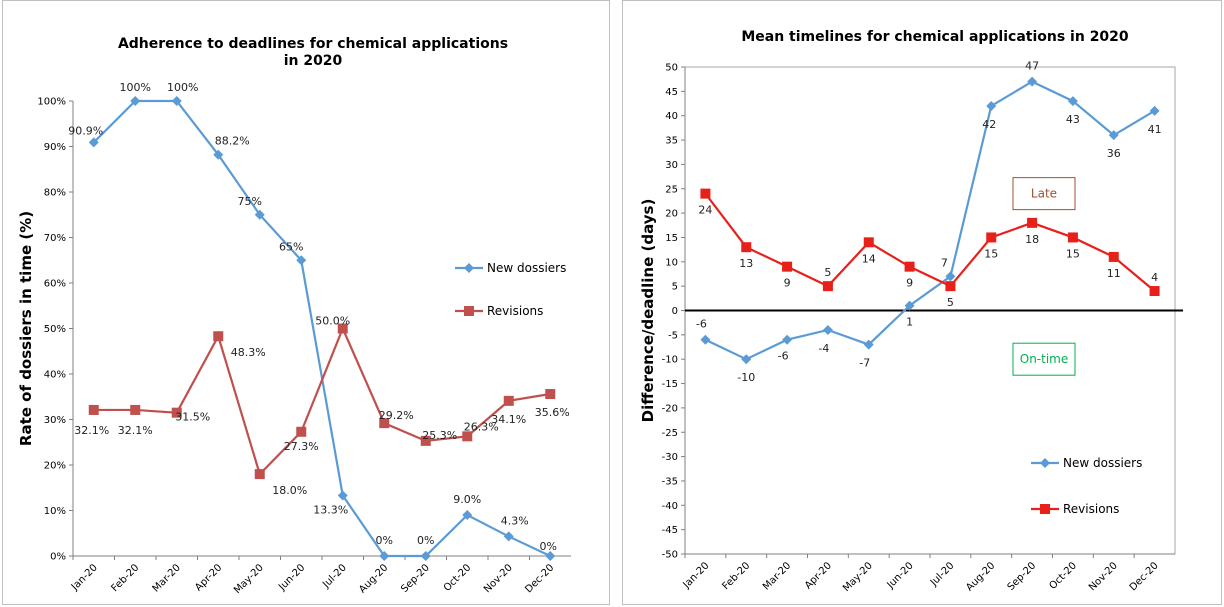  Describe the element at coordinates (135, 430) in the screenshot. I see `data-label-1-1: 32.1%` at that location.